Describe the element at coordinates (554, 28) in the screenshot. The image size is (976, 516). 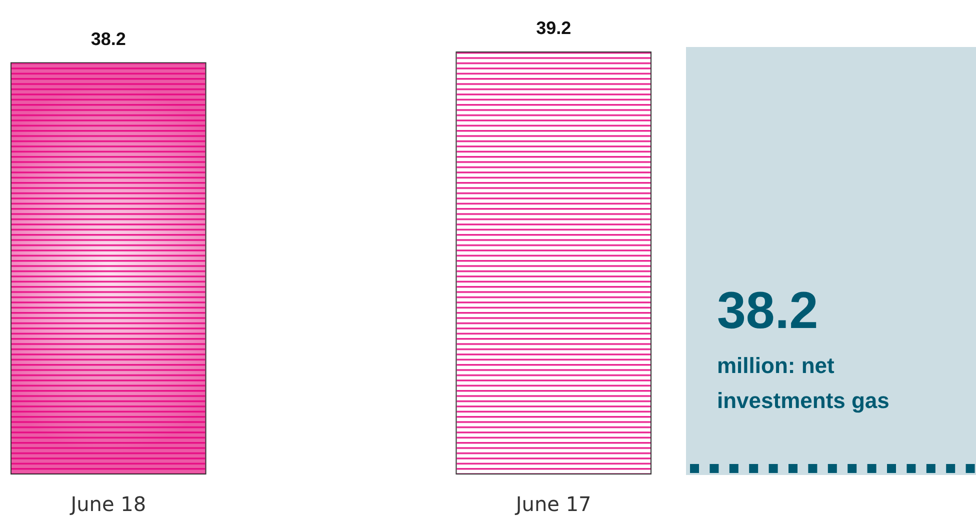
I see `data-label: 39.2` at that location.